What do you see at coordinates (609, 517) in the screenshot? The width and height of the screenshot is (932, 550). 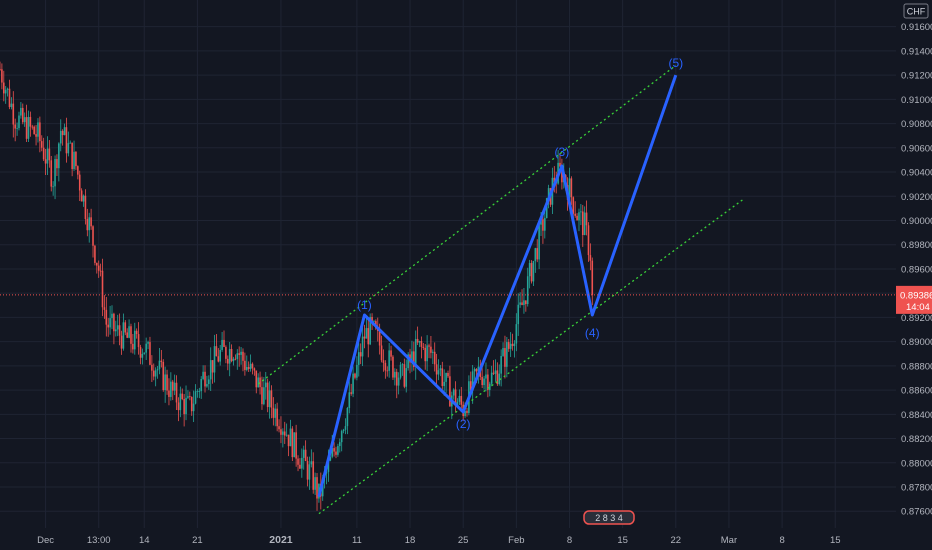 I see `events-badge: 2 8 3 4` at bounding box center [609, 517].